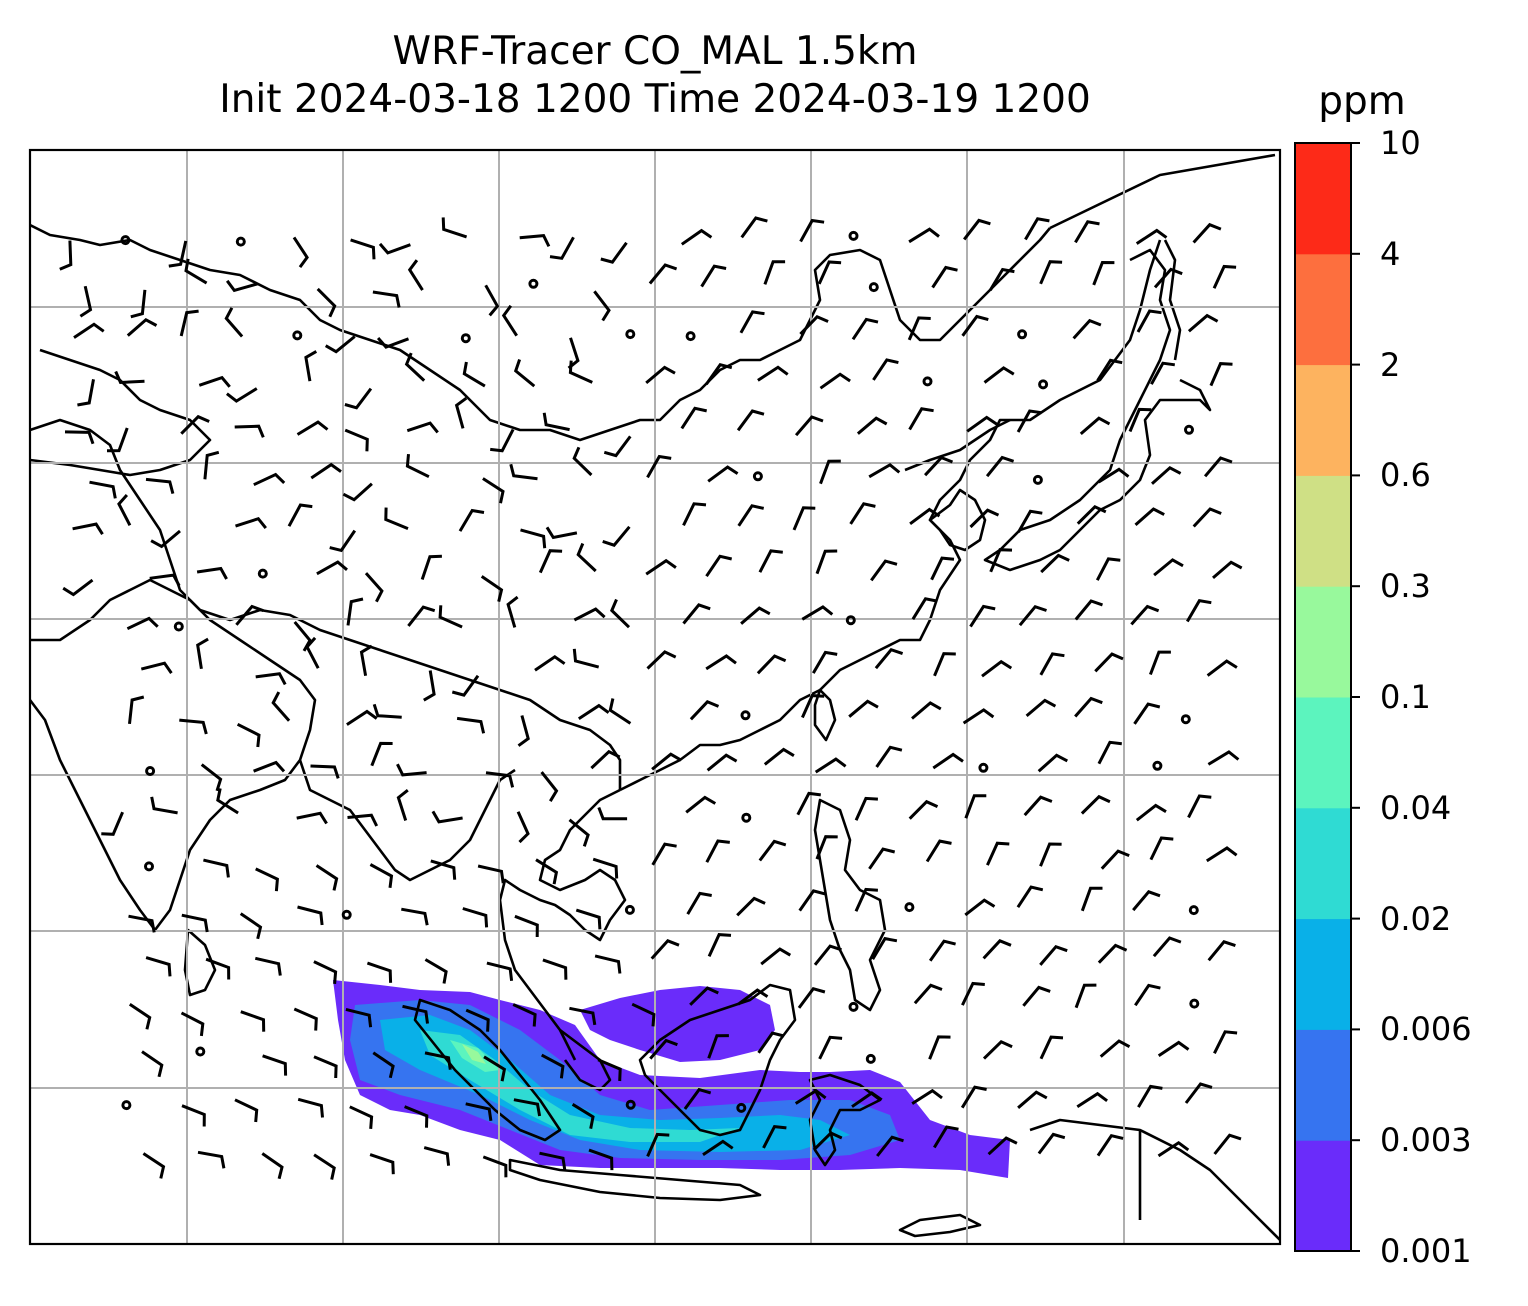 This screenshot has height=1306, width=1528. I want to click on tracer-field, so click(671, 1079).